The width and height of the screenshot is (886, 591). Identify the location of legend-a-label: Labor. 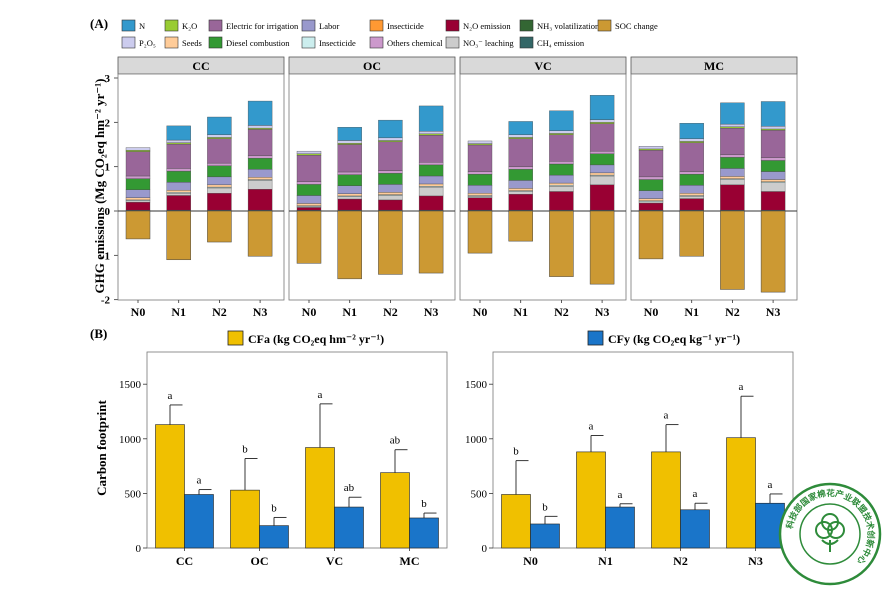
(329, 26).